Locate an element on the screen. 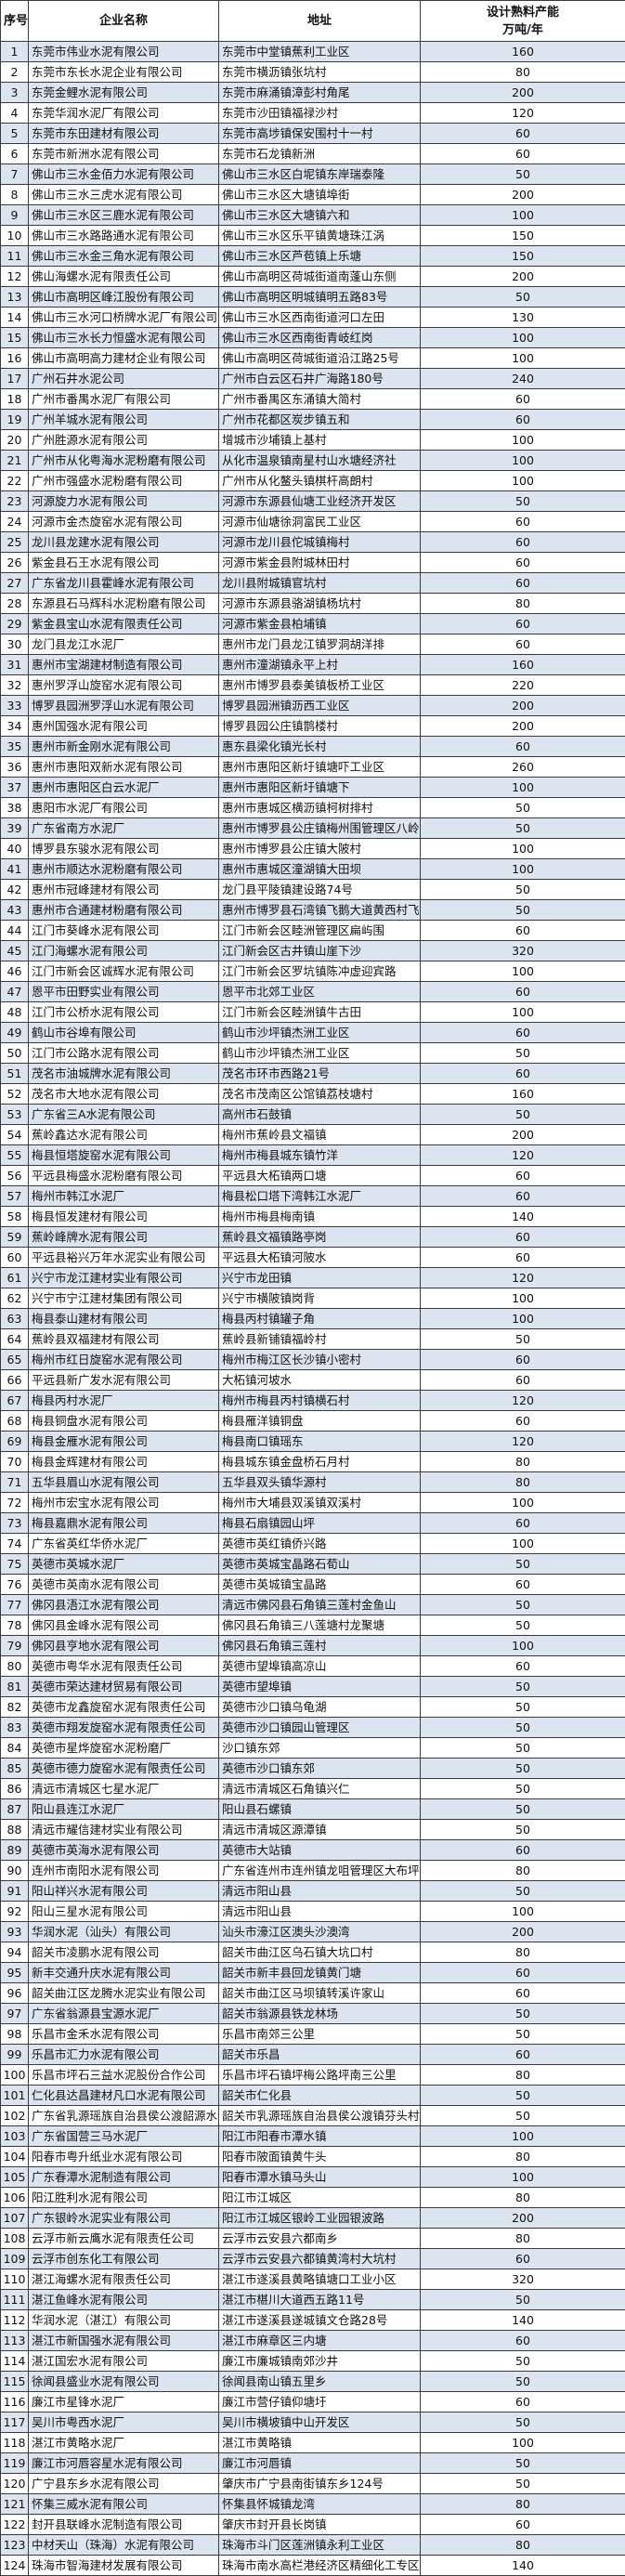  row-number: 55 is located at coordinates (14, 1155).